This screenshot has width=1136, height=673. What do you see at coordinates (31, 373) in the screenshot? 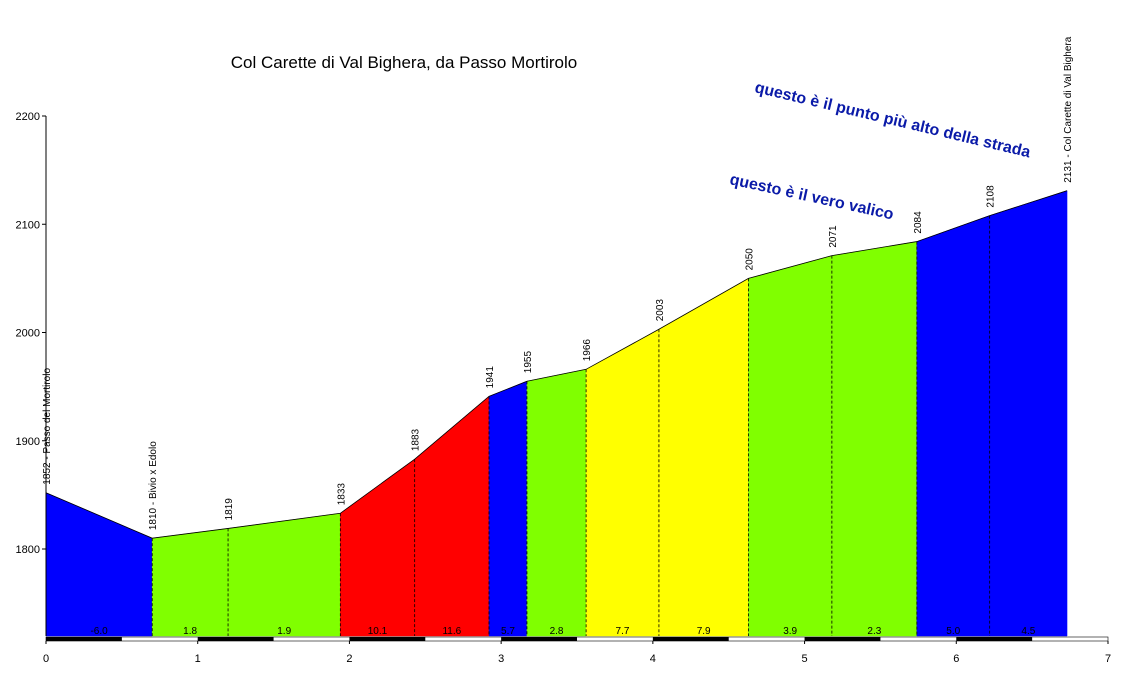
I see `axes: 1800 1900 2000 2100 2200` at bounding box center [31, 373].